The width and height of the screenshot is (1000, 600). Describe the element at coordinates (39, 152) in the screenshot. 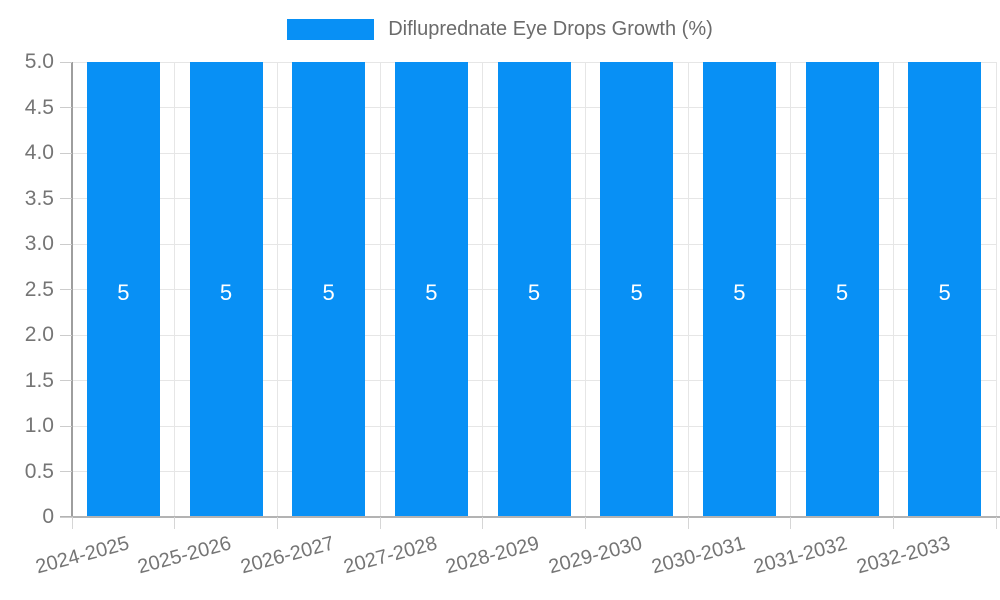

I see `y-axis-tick-label: 4.0` at that location.